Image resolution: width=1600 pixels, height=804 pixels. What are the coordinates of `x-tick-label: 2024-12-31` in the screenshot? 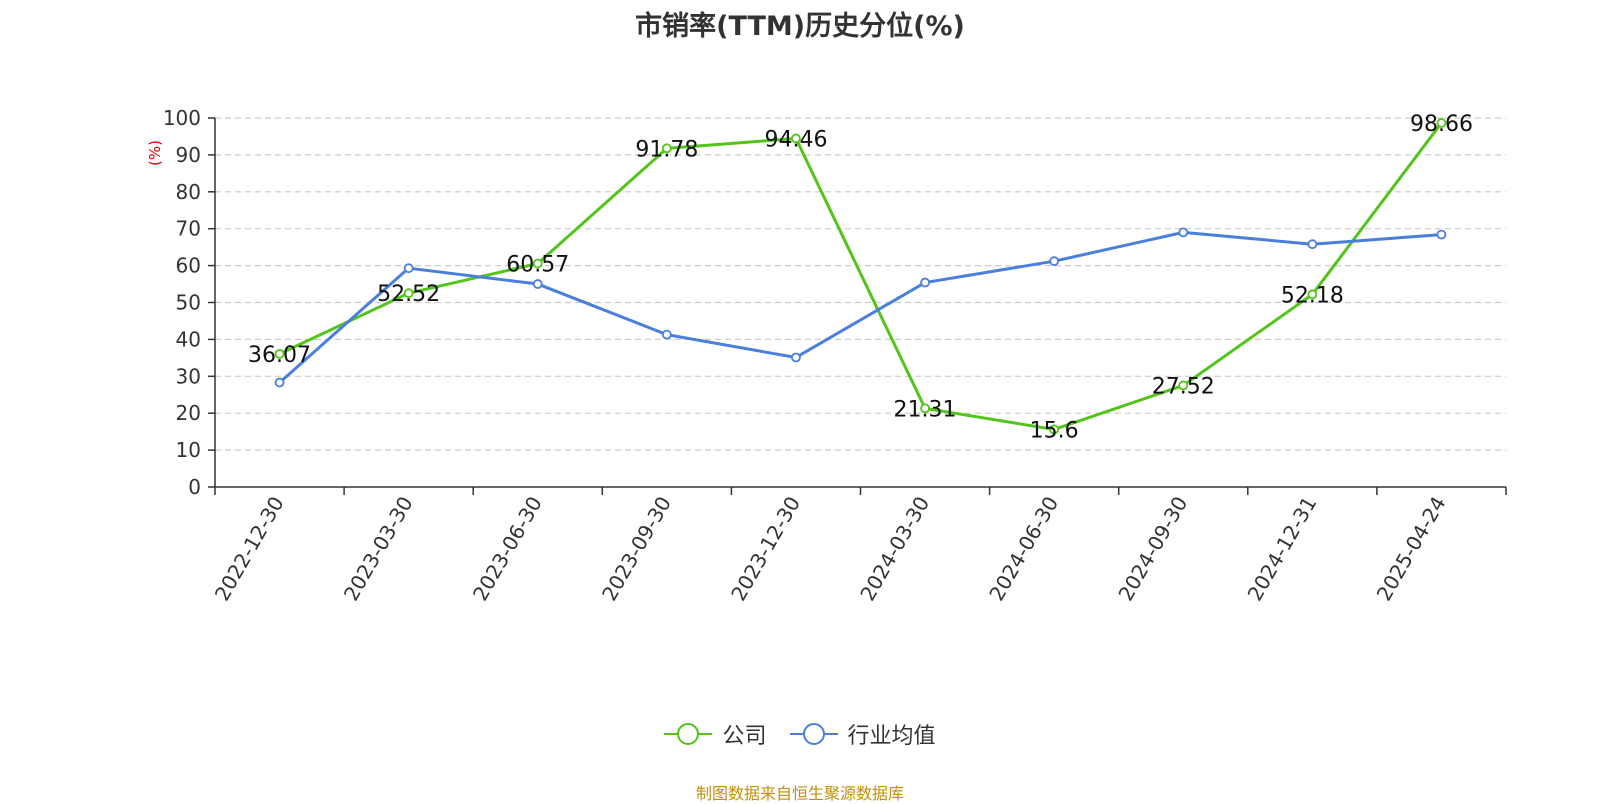 It's located at (1282, 548).